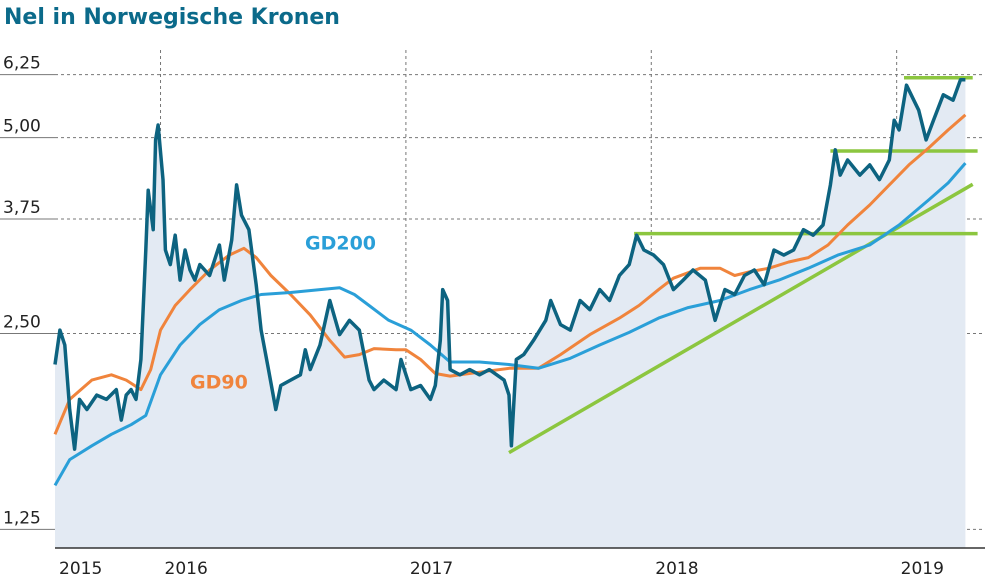 Image resolution: width=1000 pixels, height=581 pixels. Describe the element at coordinates (80, 569) in the screenshot. I see `x-tick-label: 2015` at that location.